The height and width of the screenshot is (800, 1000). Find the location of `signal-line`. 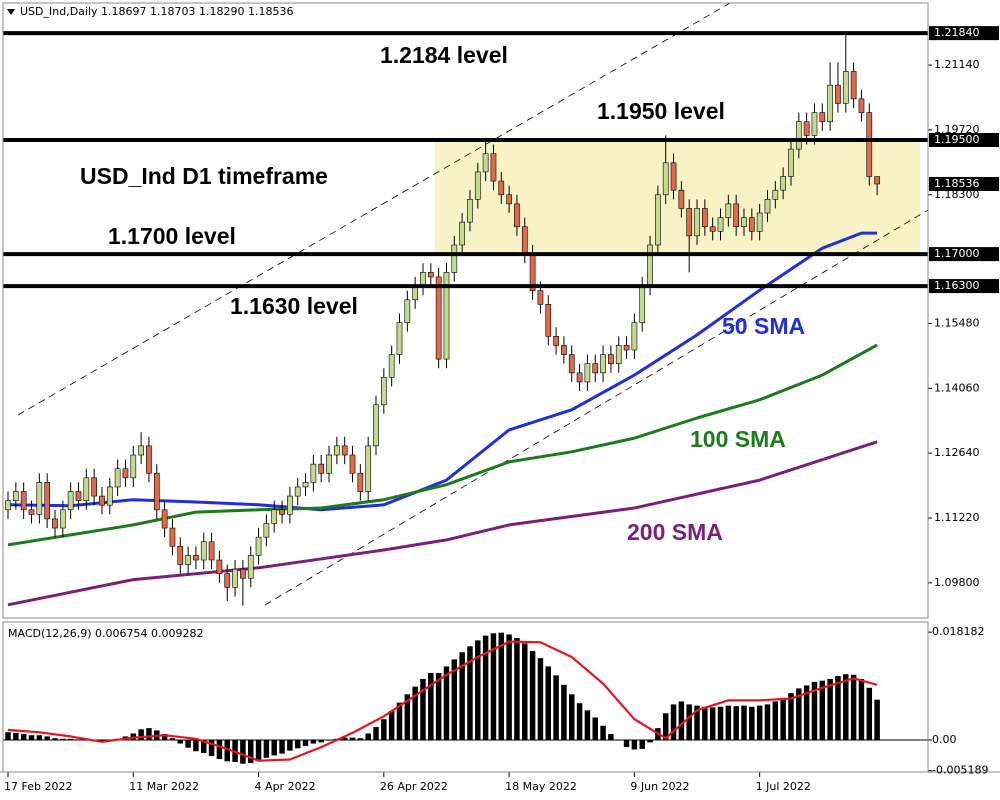

signal-line is located at coordinates (442, 701).